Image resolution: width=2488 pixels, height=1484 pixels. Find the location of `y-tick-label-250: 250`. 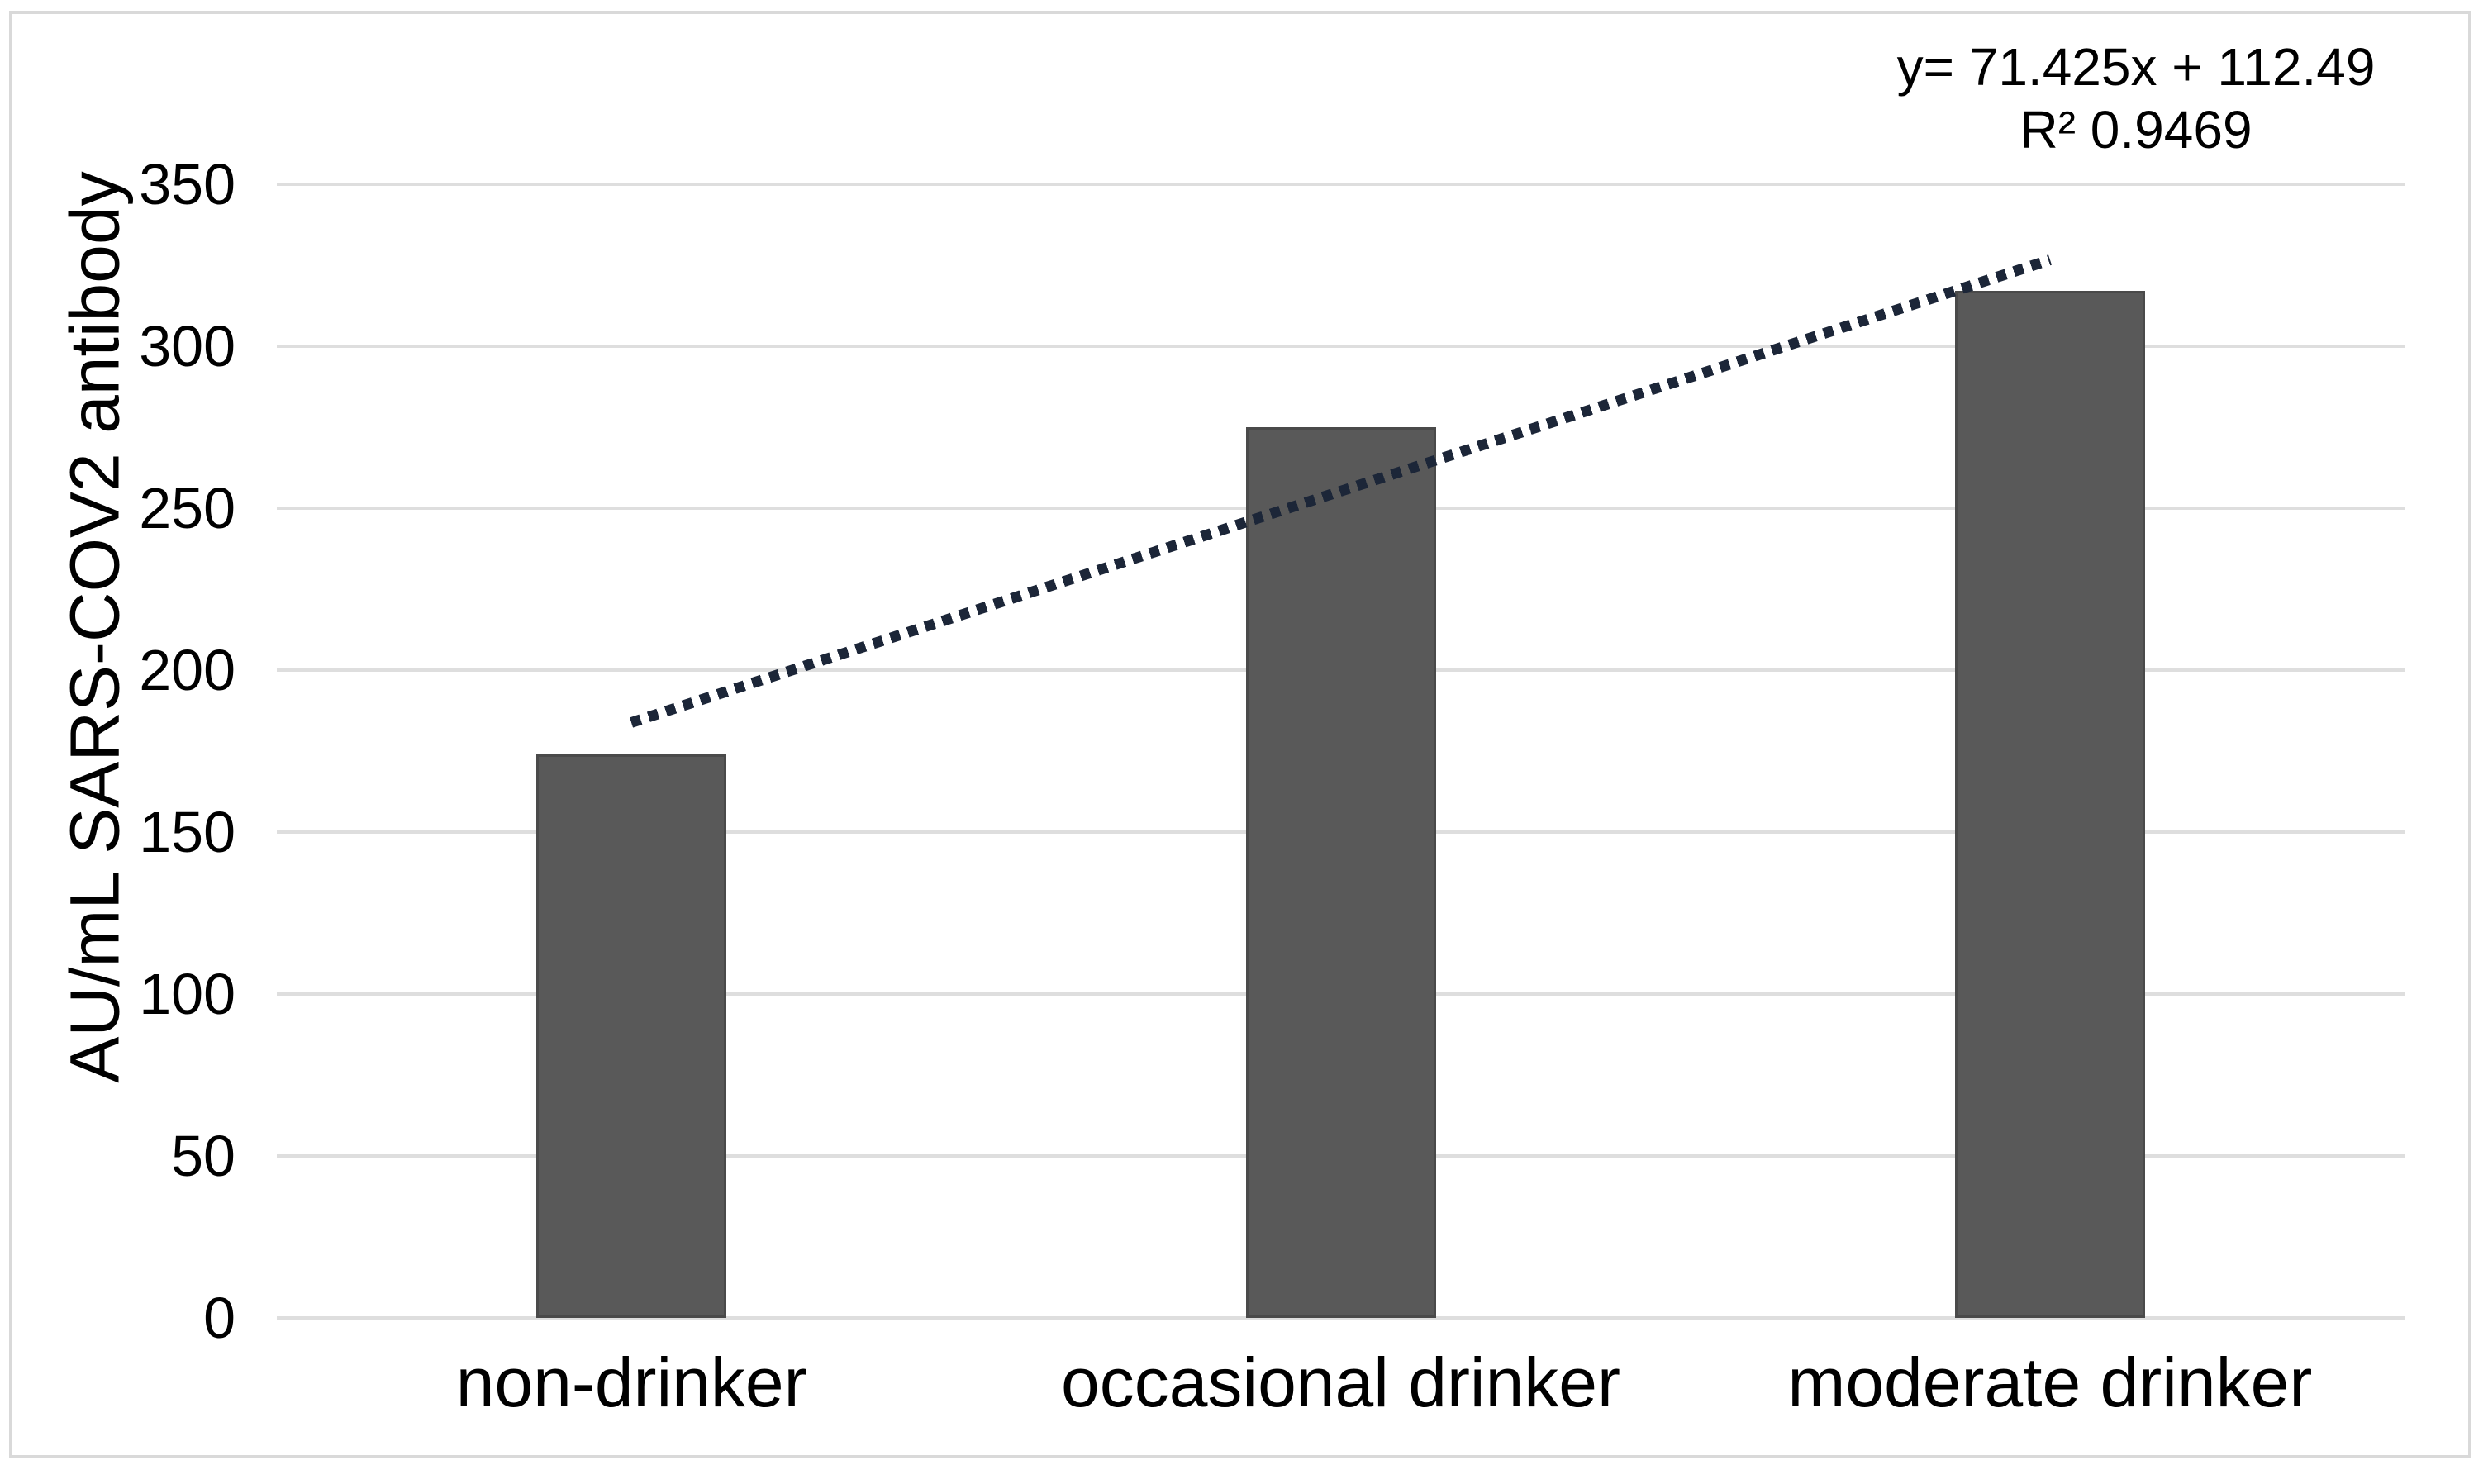

y-tick-label-250: 250 is located at coordinates (187, 508).